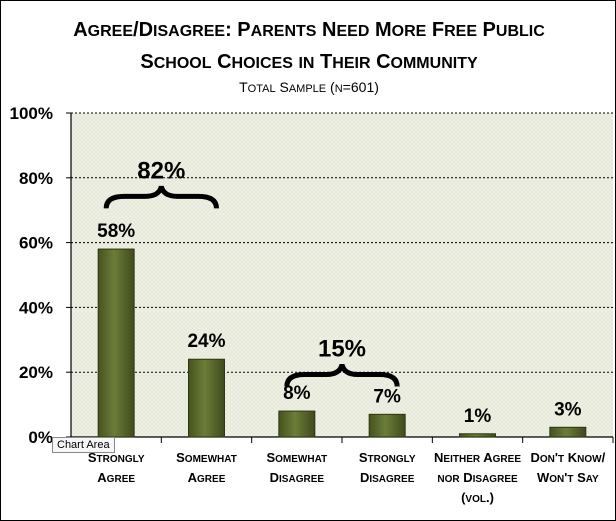 Image resolution: width=616 pixels, height=521 pixels. I want to click on y-tick-label: 0%, so click(40, 437).